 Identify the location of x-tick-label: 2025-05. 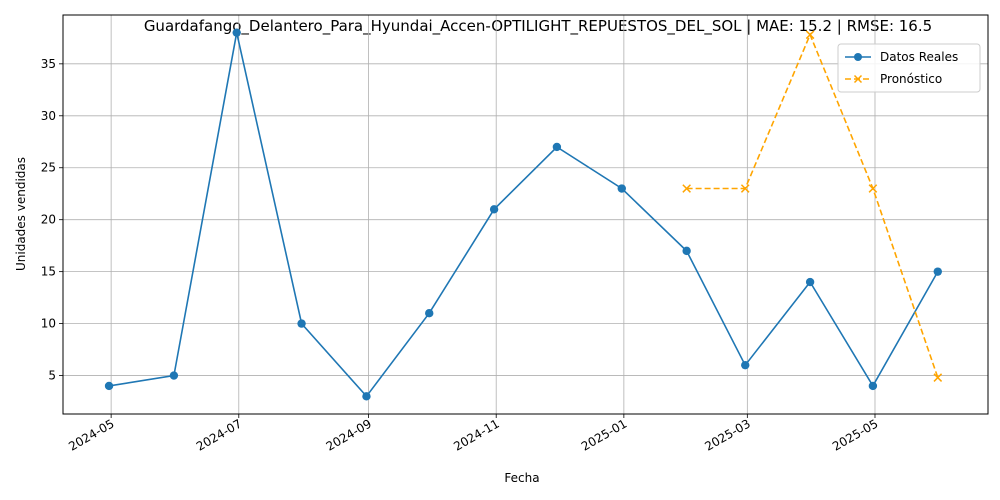
(855, 434).